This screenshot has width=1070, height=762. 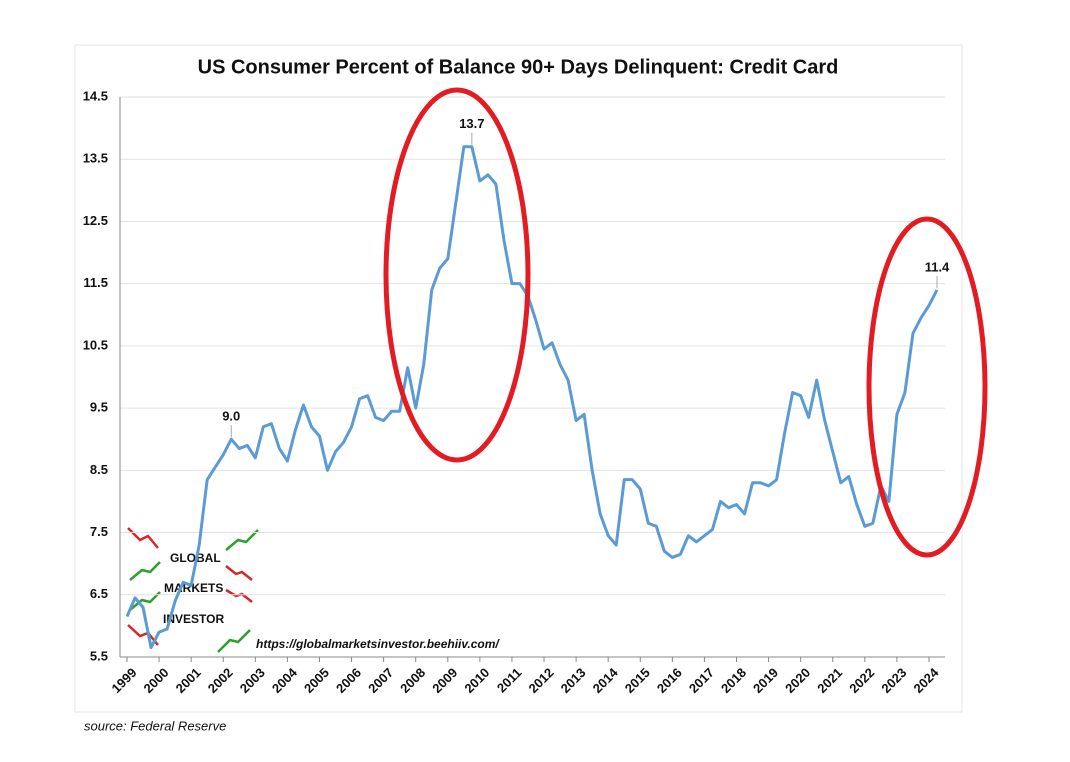 What do you see at coordinates (99, 655) in the screenshot?
I see `y-tick-label: 5.5` at bounding box center [99, 655].